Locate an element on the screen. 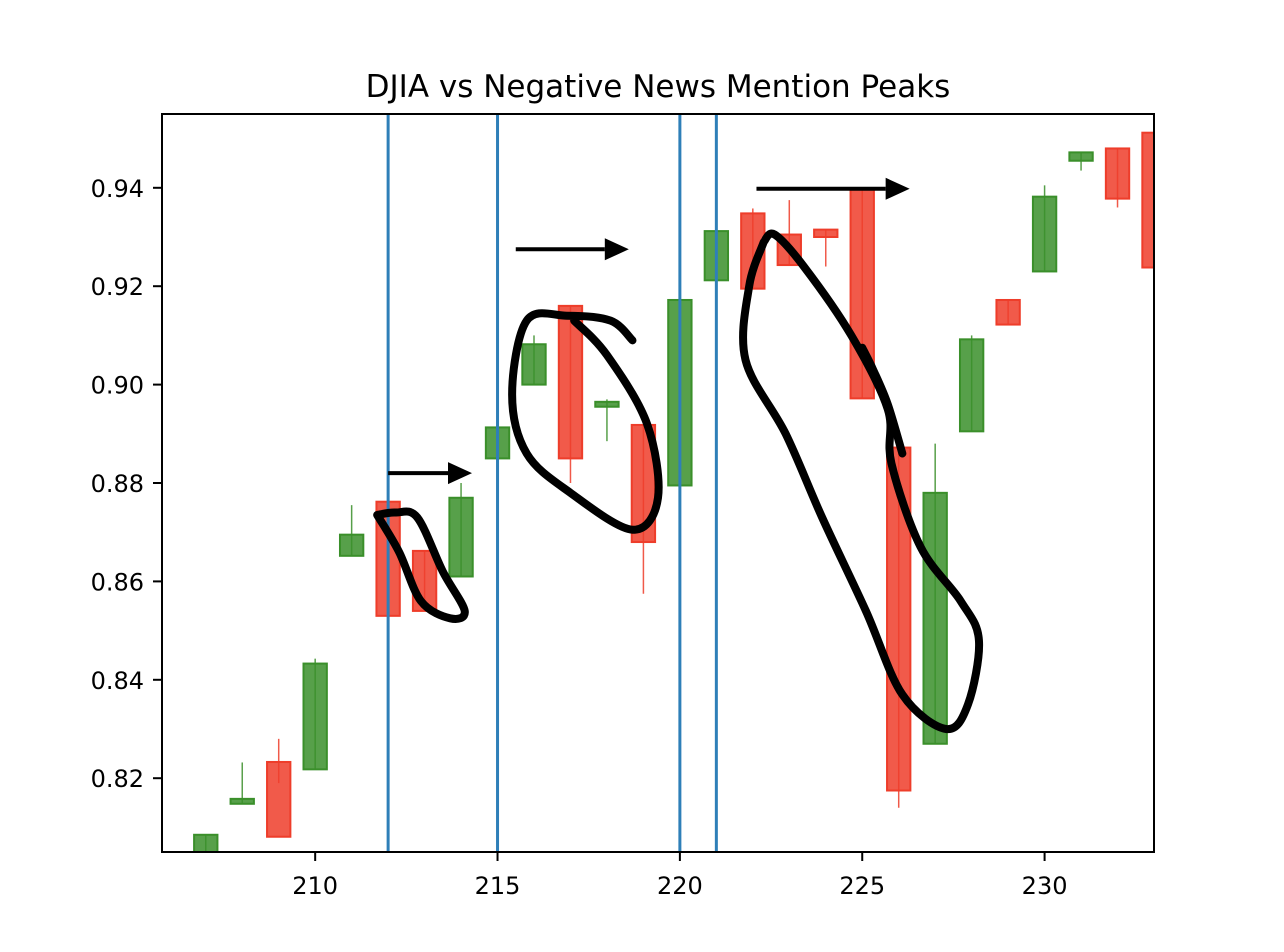 The image size is (1284, 952). y-tick-label-6: 0.94 is located at coordinates (117, 189).